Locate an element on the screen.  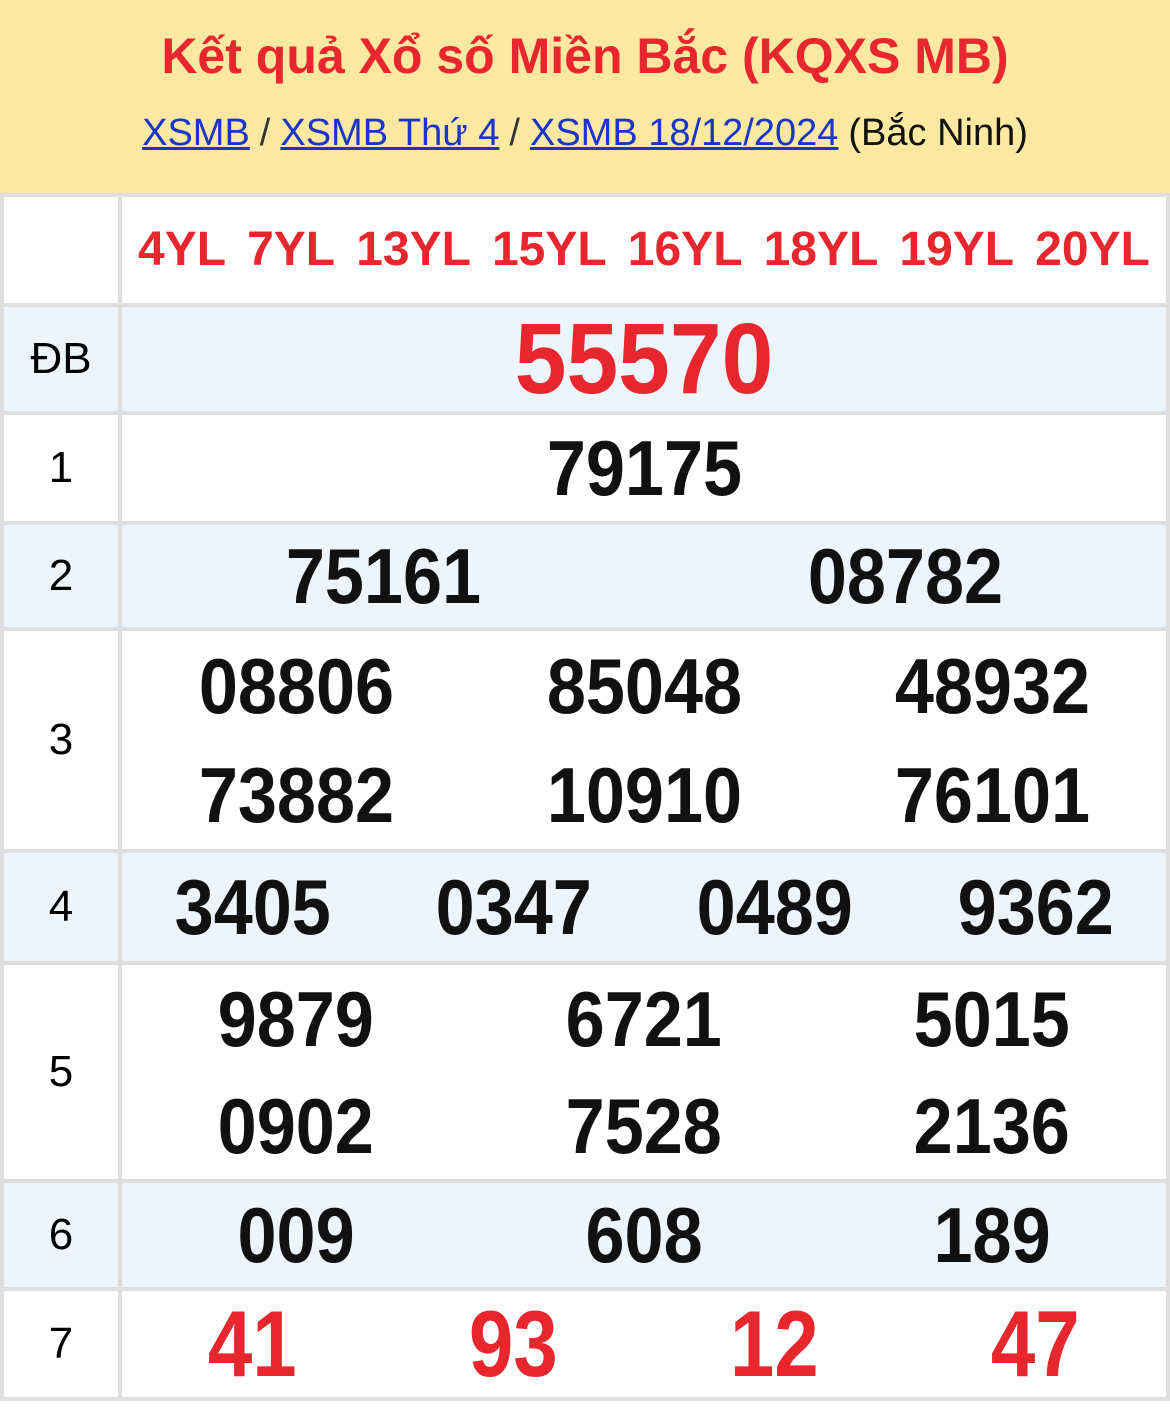
prize-number: 08782 is located at coordinates (905, 576).